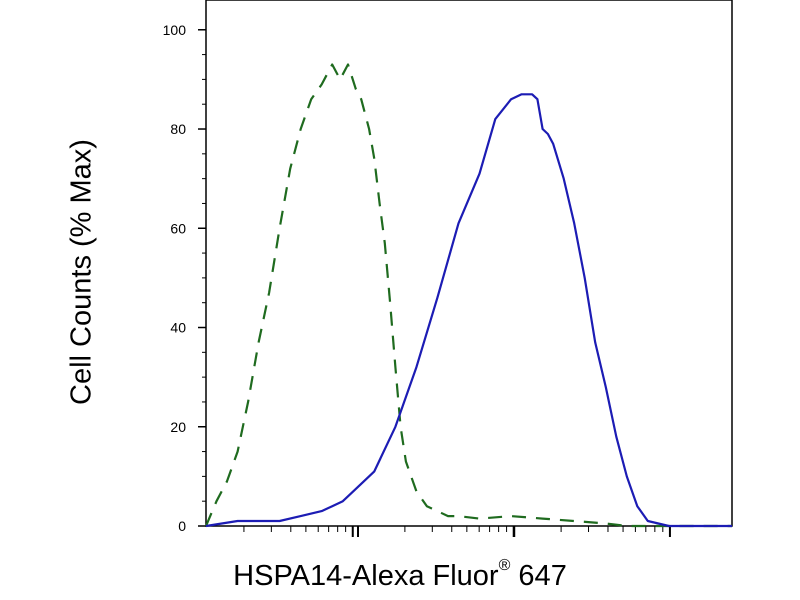 Image resolution: width=800 pixels, height=600 pixels. What do you see at coordinates (457, 531) in the screenshot?
I see `x-axis` at bounding box center [457, 531].